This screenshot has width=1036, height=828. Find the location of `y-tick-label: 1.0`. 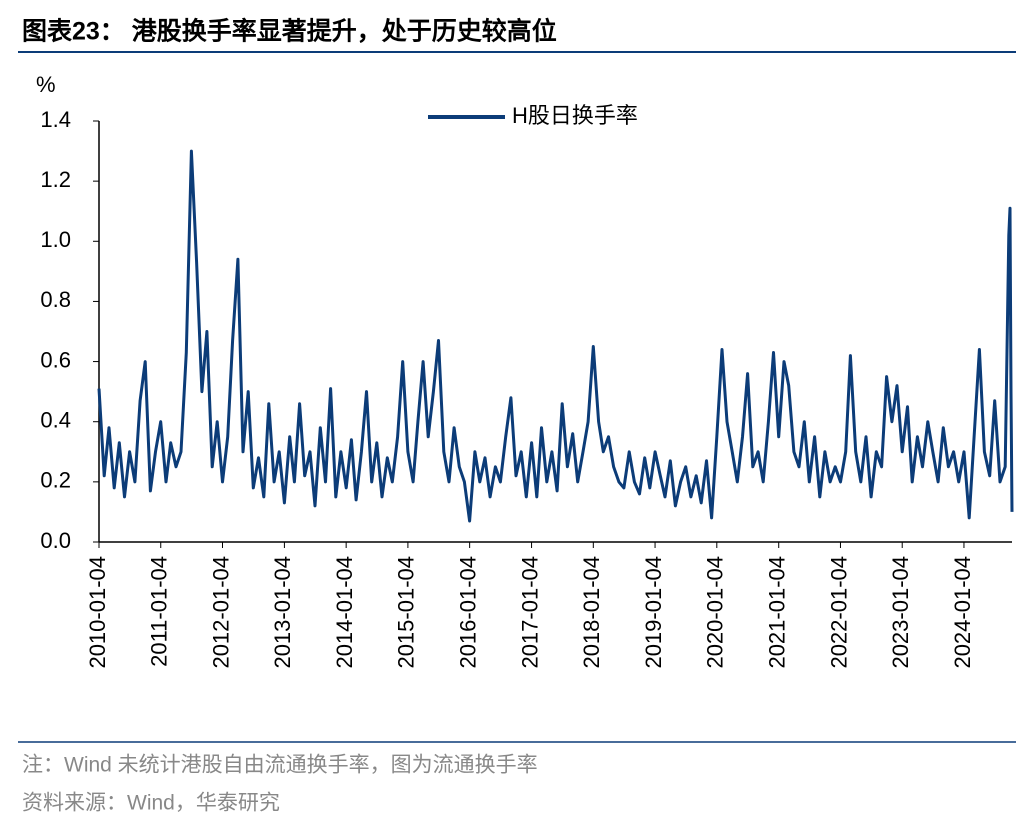

y-tick-label: 1.0 is located at coordinates (55, 239).